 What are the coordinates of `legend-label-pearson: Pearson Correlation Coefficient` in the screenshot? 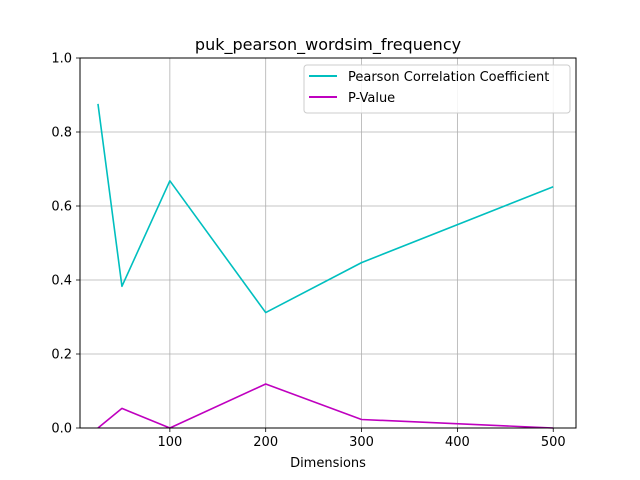 It's located at (448, 77).